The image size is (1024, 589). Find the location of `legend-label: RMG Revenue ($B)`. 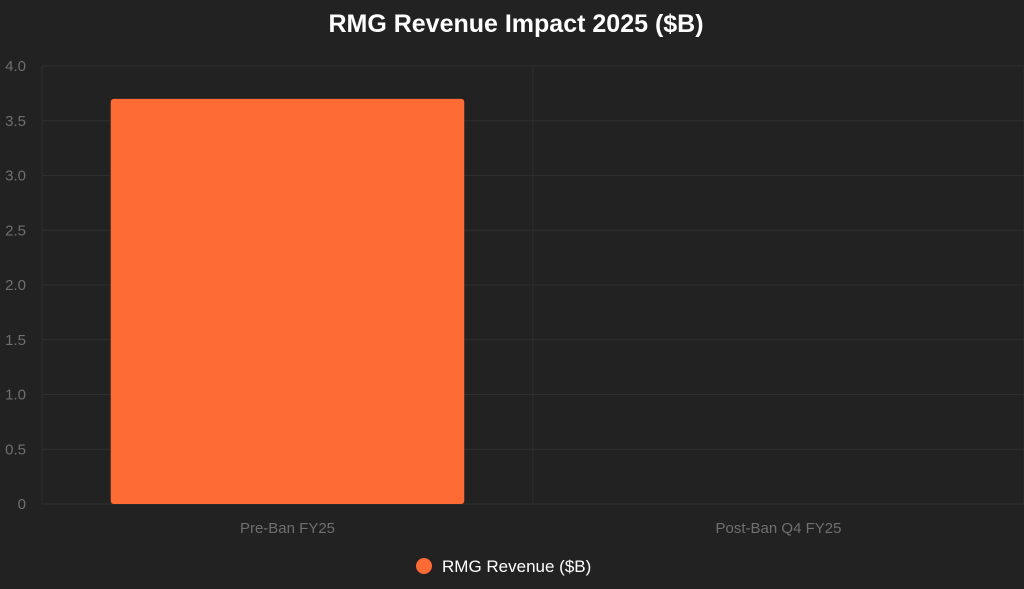

legend-label: RMG Revenue ($B) is located at coordinates (516, 566).